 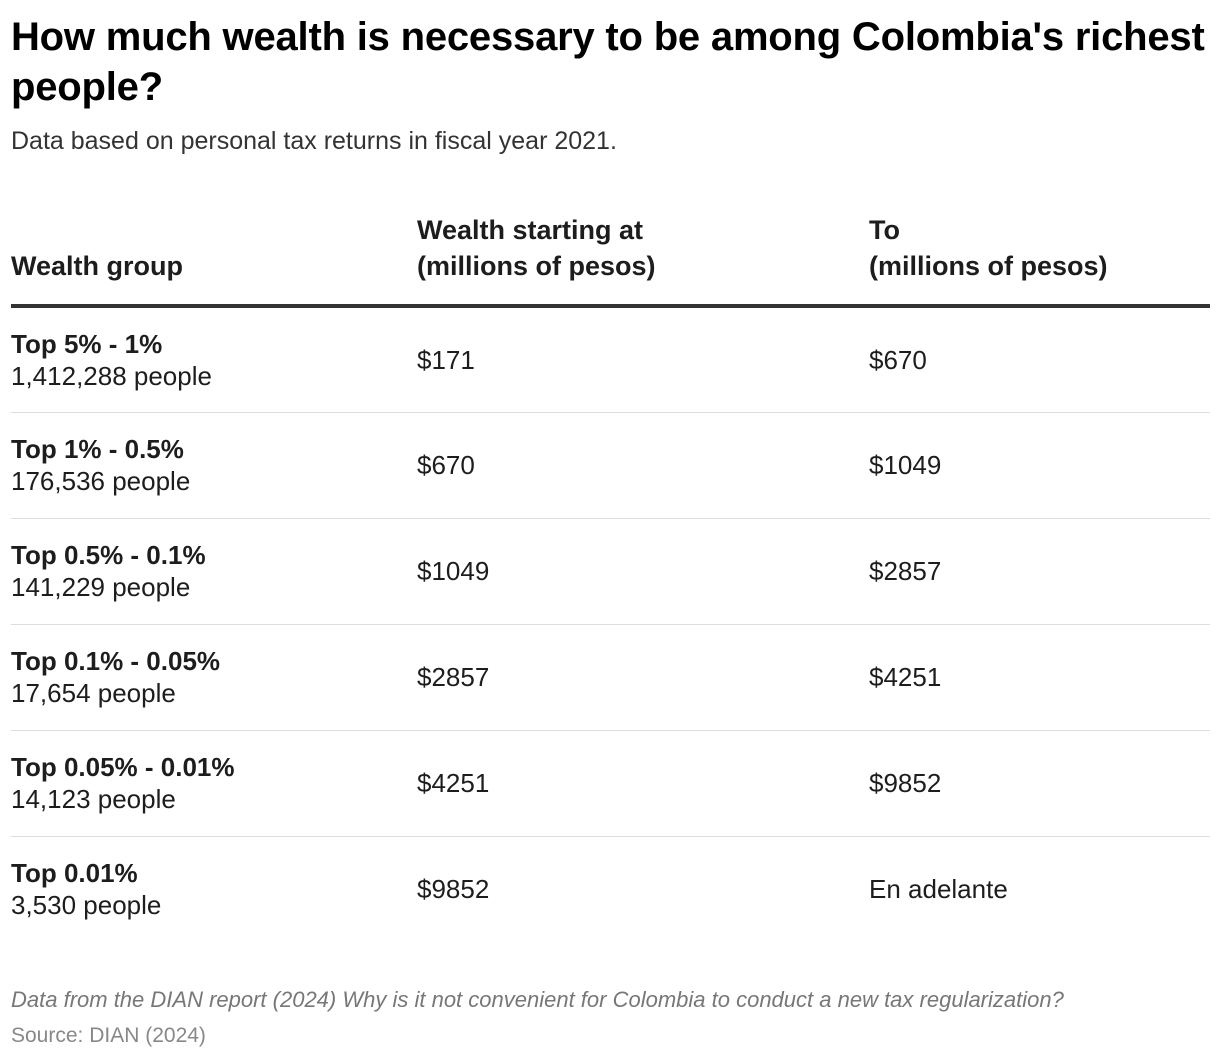 What do you see at coordinates (111, 375) in the screenshot?
I see `wealth-group-people: 1,412,288 people` at bounding box center [111, 375].